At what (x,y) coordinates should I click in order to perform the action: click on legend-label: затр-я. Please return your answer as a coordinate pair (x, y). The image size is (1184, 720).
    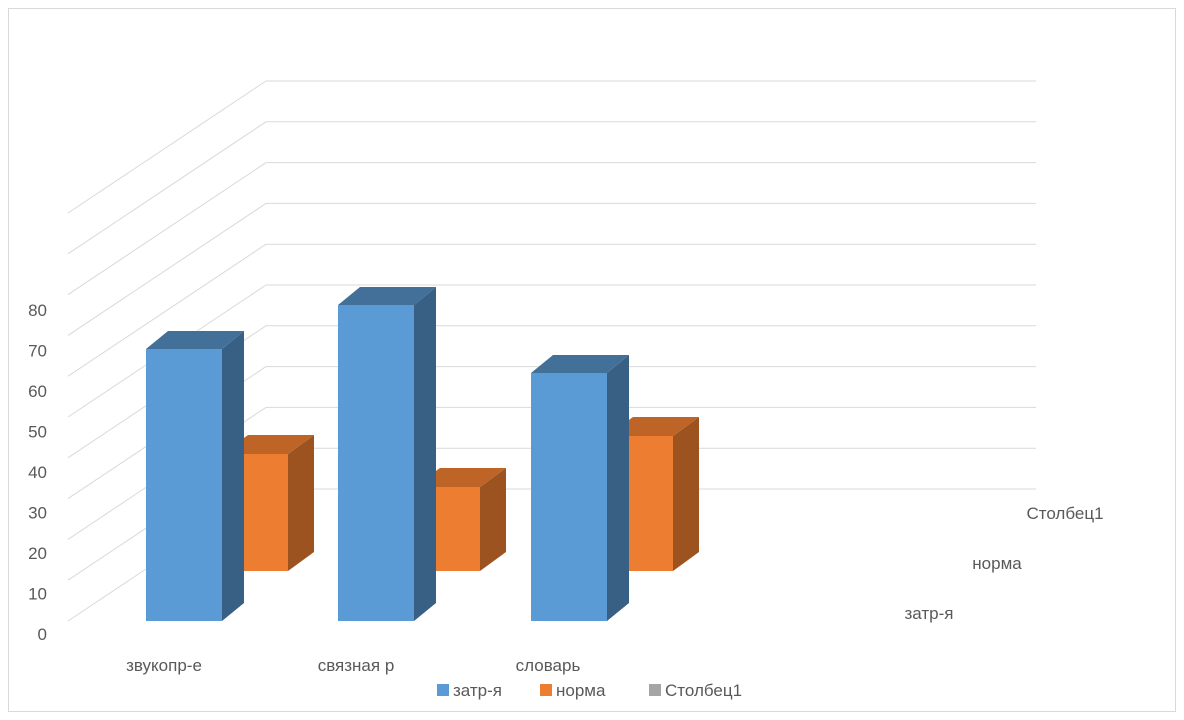
    Looking at the image, I should click on (477, 690).